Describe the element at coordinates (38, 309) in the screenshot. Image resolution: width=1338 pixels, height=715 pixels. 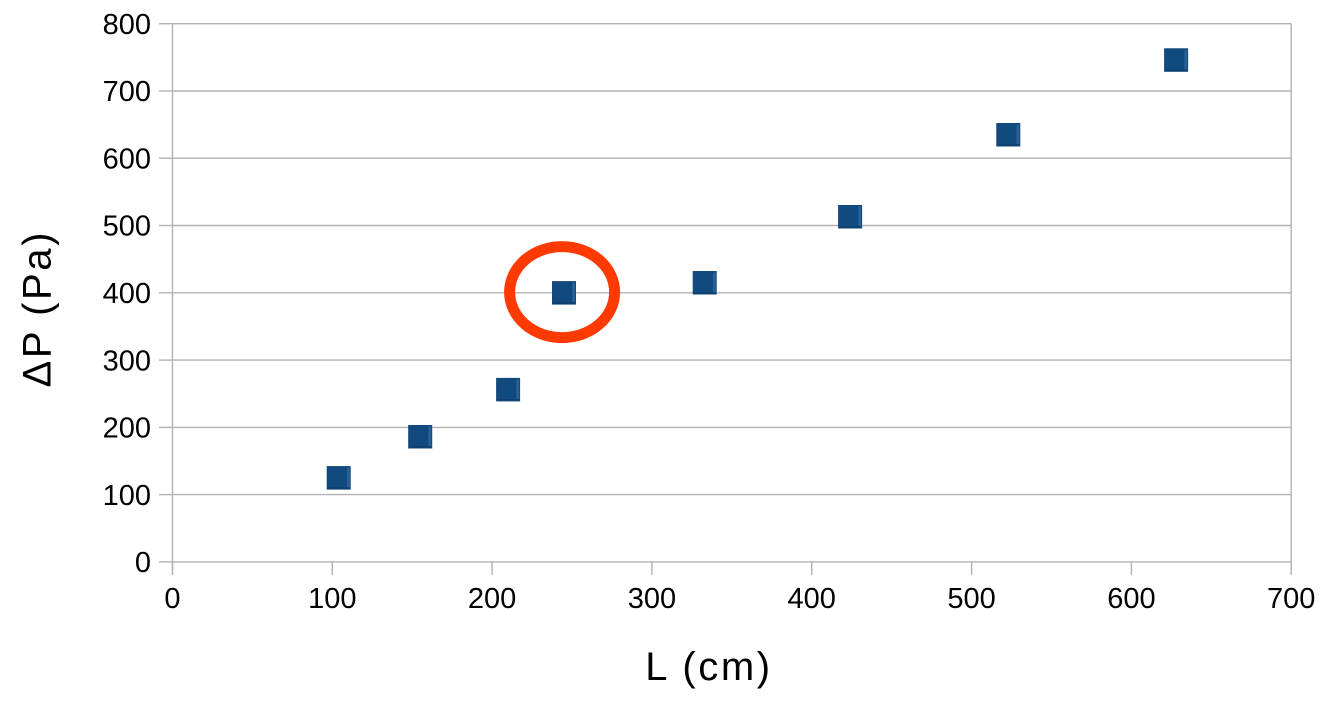
I see `svg-text: ΔP (Pa)` at that location.